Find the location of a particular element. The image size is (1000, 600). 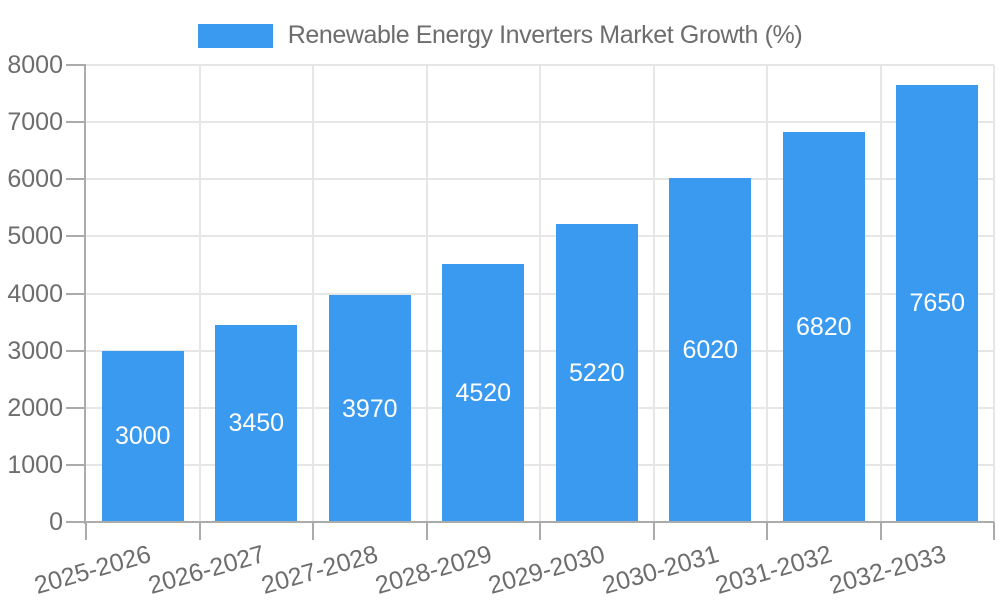

x-tick-label: 2027-2028 is located at coordinates (320, 570).